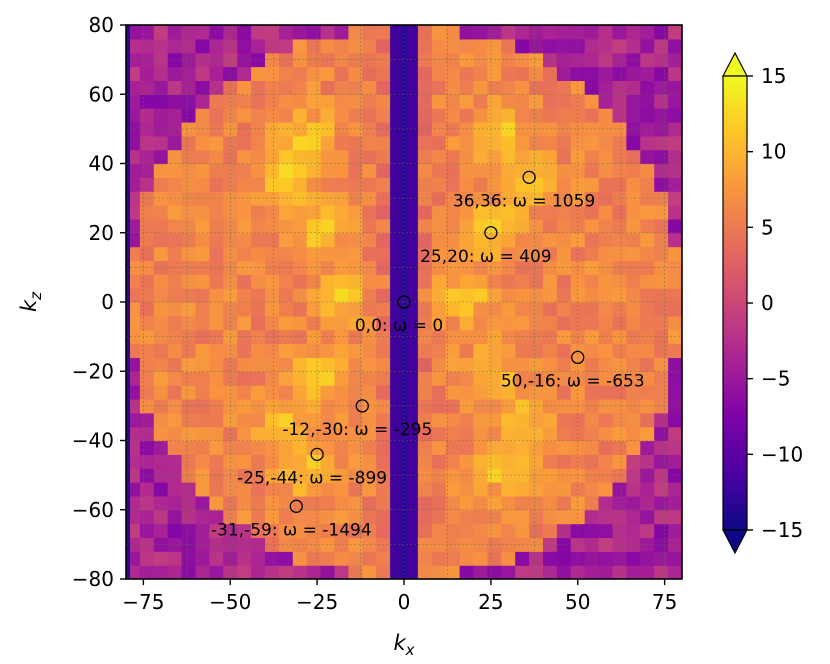  What do you see at coordinates (486, 257) in the screenshot?
I see `point-annotation: 25,20: ω = 409` at bounding box center [486, 257].